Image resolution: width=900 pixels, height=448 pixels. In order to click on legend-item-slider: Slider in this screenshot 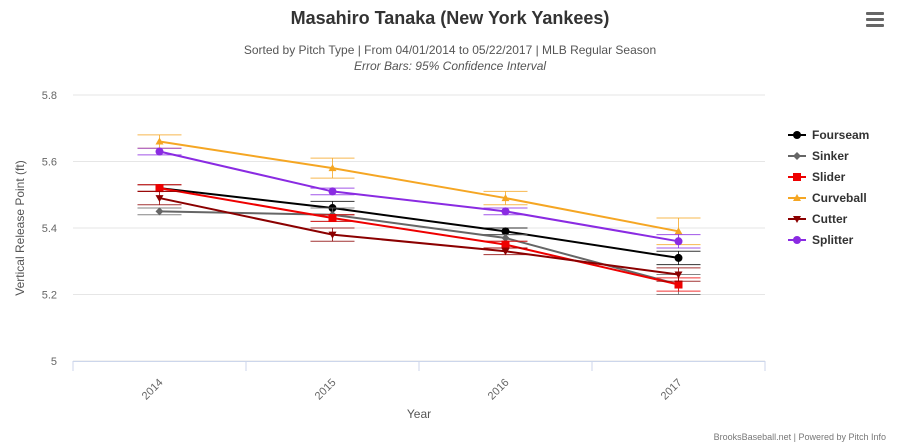, I will do `click(829, 177)`.